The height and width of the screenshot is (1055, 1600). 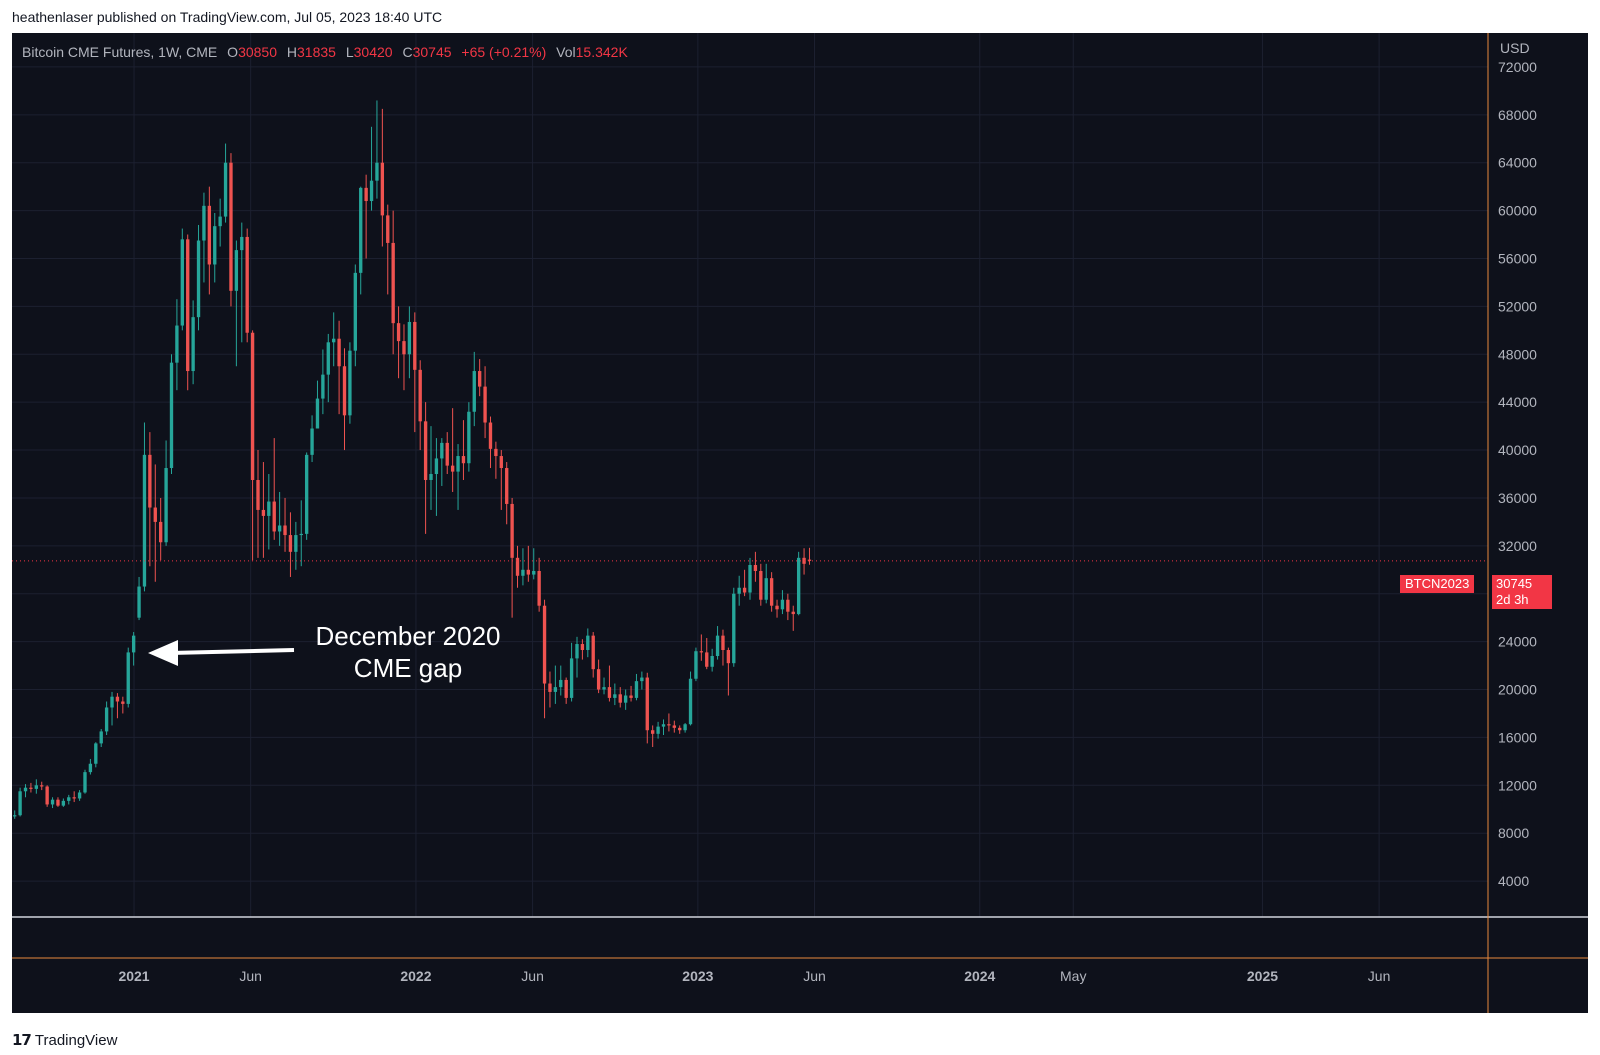 I want to click on y-tick-label: 60000, so click(x=1517, y=211).